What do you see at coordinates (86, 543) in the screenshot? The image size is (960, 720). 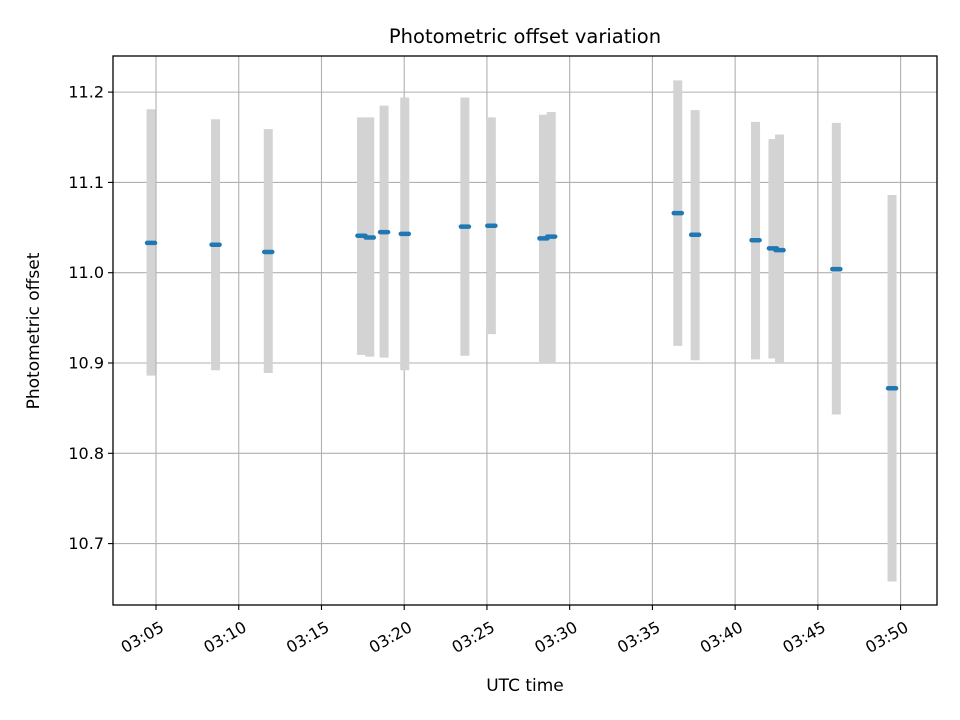 I see `y-tick-label: 10.7` at bounding box center [86, 543].